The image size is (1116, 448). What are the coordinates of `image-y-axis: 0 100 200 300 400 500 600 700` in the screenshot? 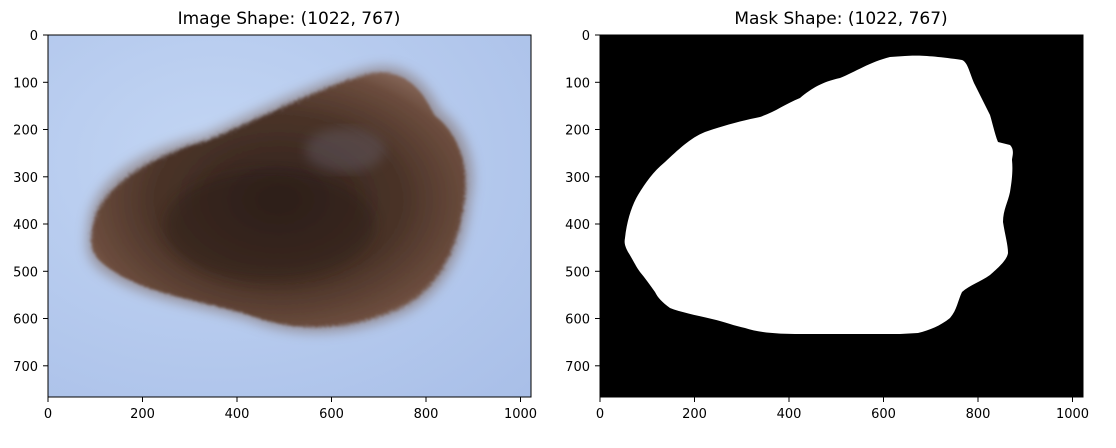 It's located at (30, 202).